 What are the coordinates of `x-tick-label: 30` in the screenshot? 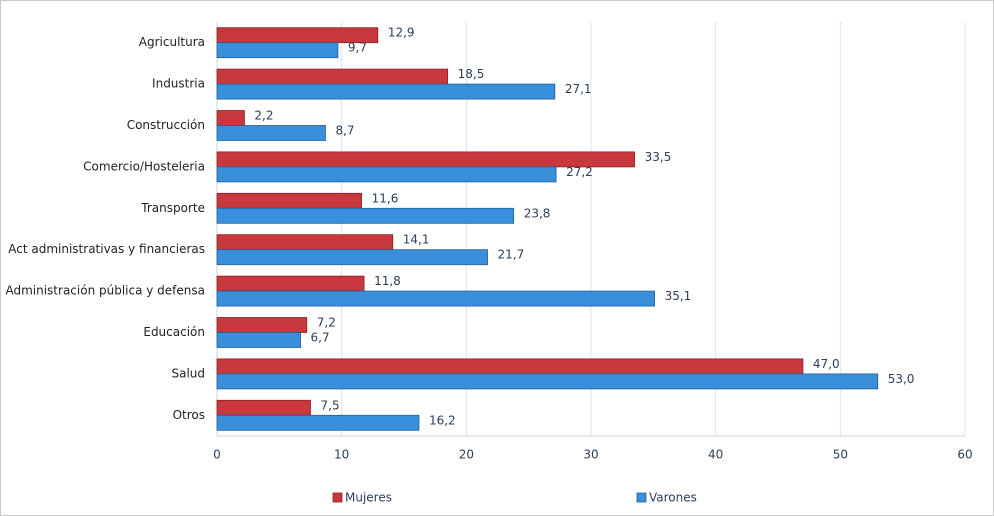 It's located at (590, 455).